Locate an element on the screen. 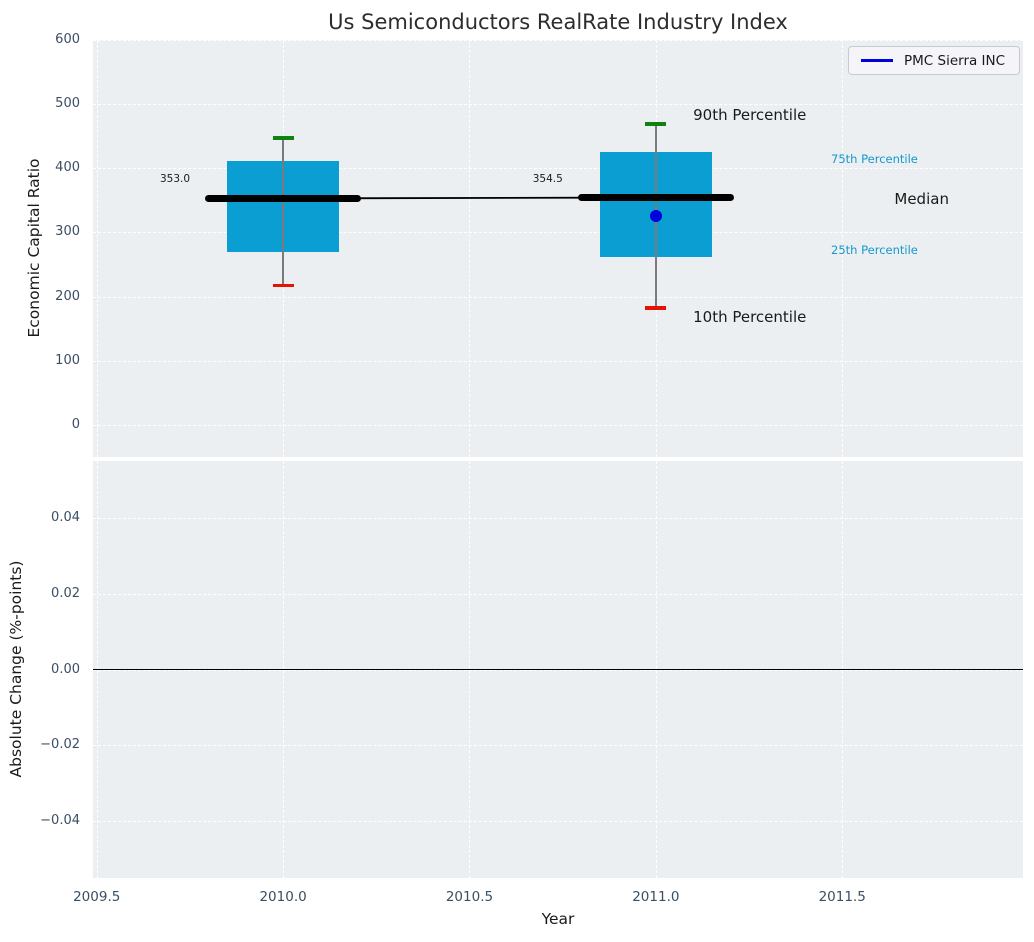 Image resolution: width=1034 pixels, height=942 pixels. whisker-cap-high-2011 is located at coordinates (656, 124).